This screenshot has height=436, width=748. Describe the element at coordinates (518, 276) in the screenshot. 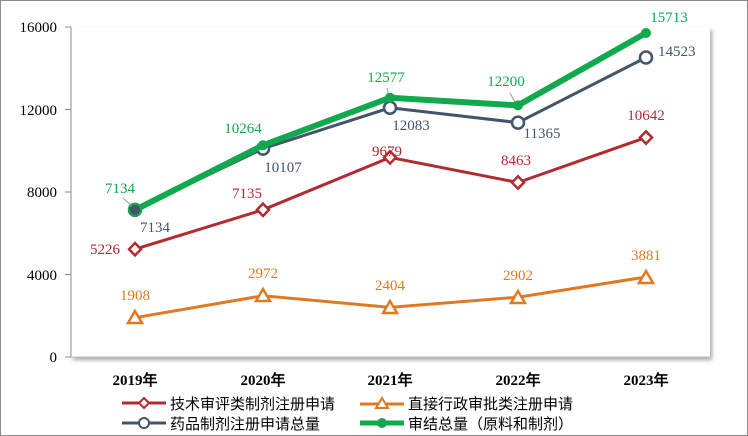

I see `data-label: 2902` at that location.